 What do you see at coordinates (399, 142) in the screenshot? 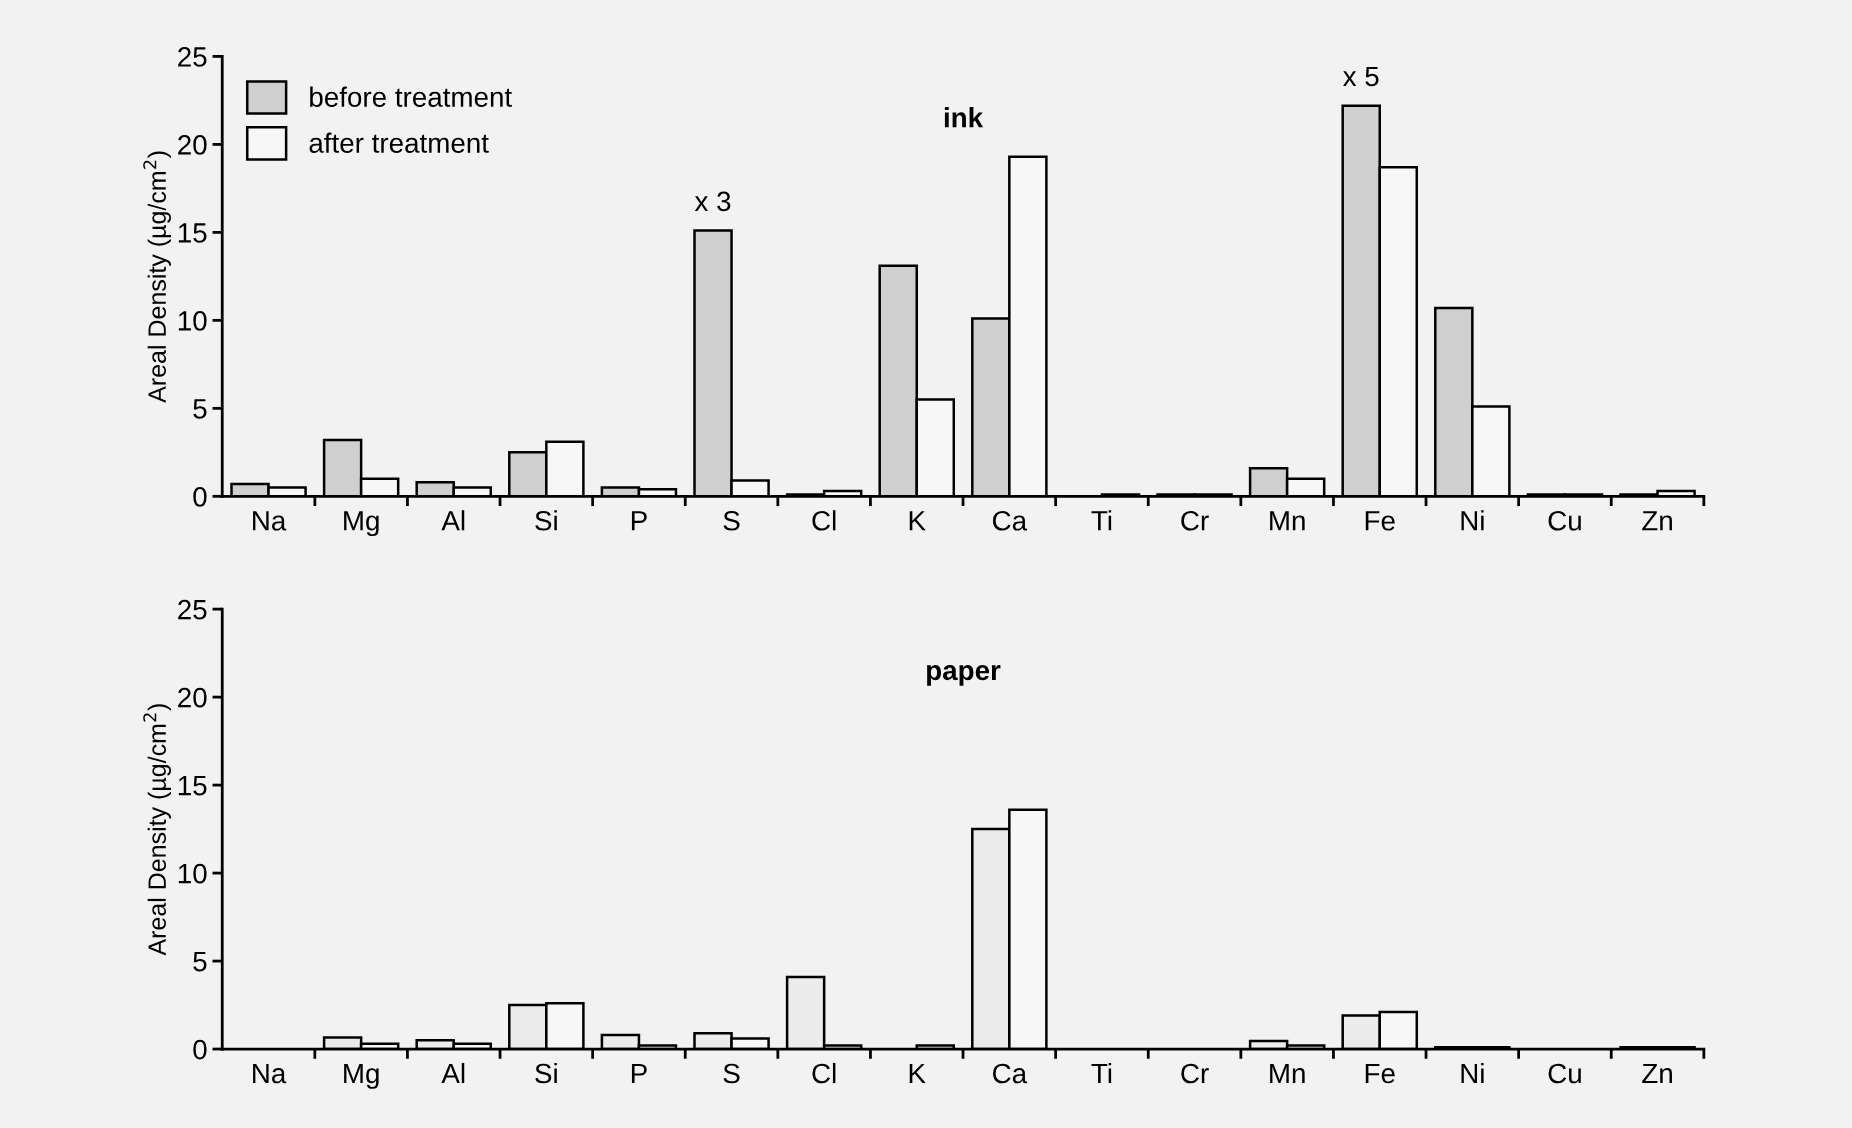
I see `legend-label: after treatment` at bounding box center [399, 142].